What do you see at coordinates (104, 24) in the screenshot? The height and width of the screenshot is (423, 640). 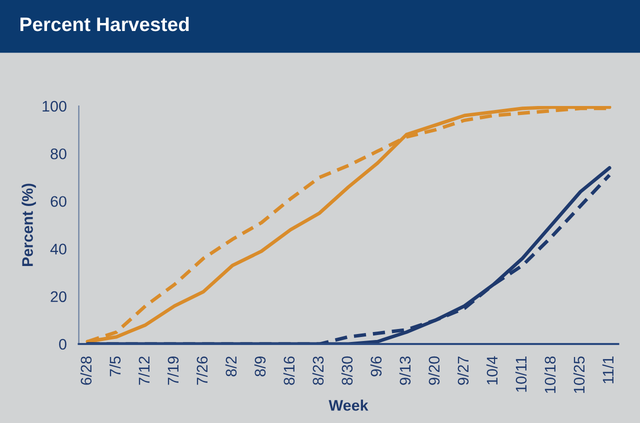 I see `chart-title: Percent Harvested` at bounding box center [104, 24].